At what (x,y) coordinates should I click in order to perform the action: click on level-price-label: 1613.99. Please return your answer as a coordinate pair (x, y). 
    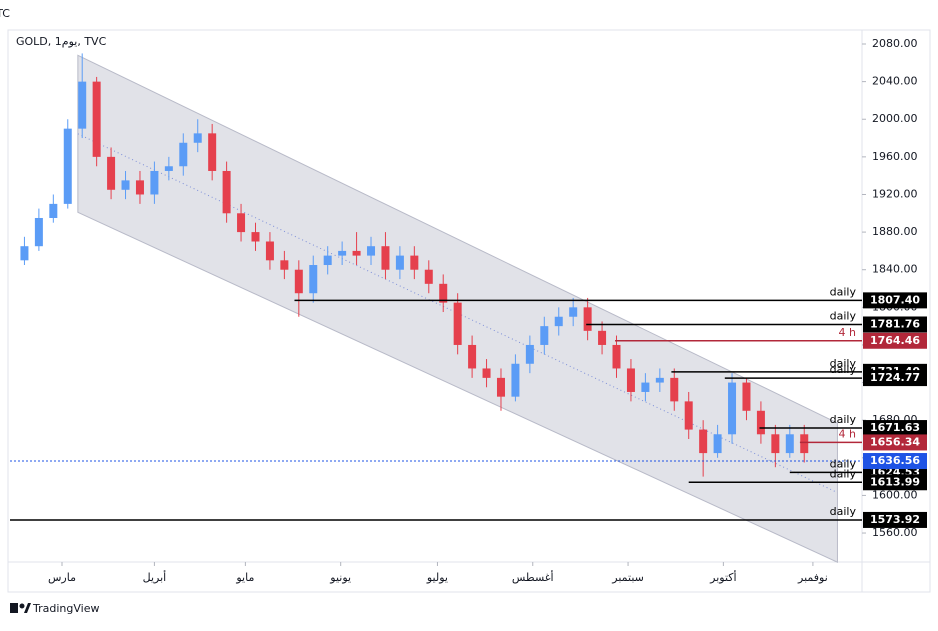
    Looking at the image, I should click on (895, 481).